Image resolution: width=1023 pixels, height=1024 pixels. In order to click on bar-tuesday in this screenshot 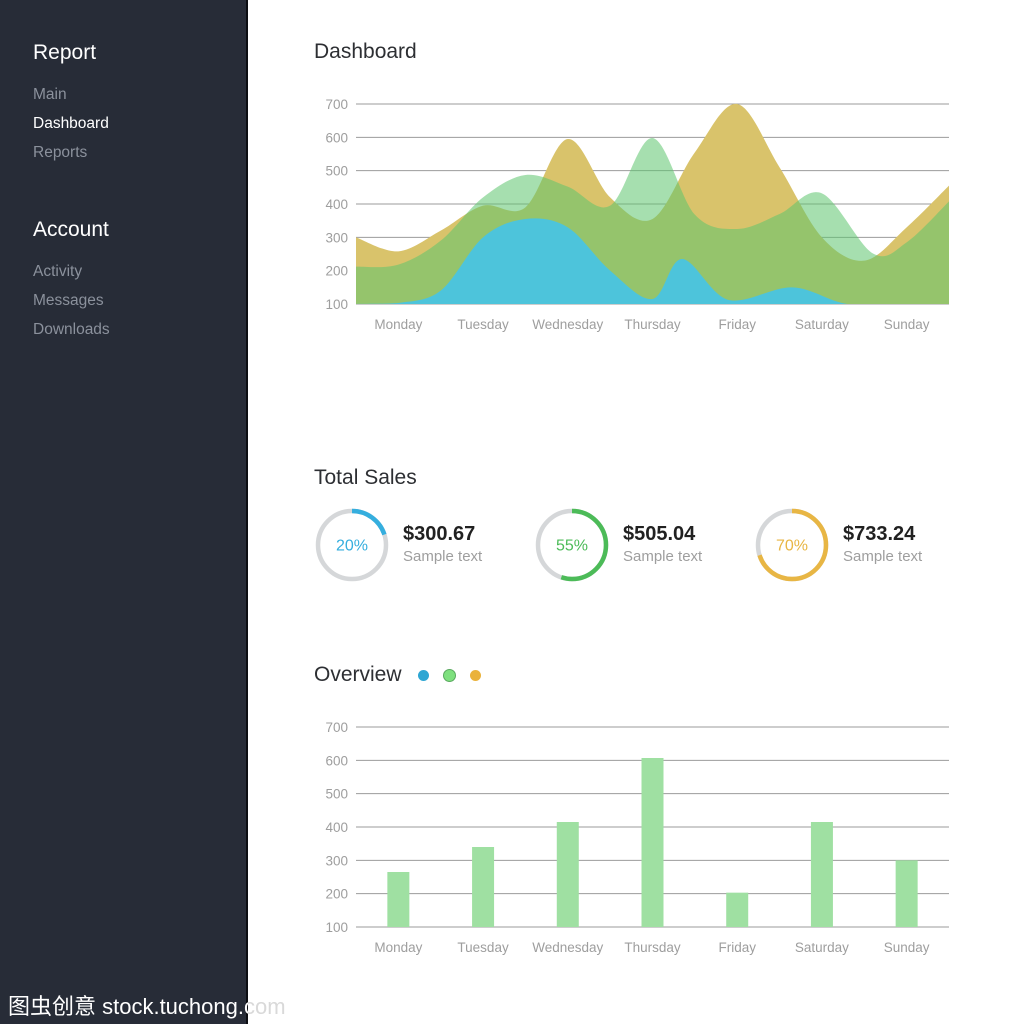, I will do `click(483, 887)`.